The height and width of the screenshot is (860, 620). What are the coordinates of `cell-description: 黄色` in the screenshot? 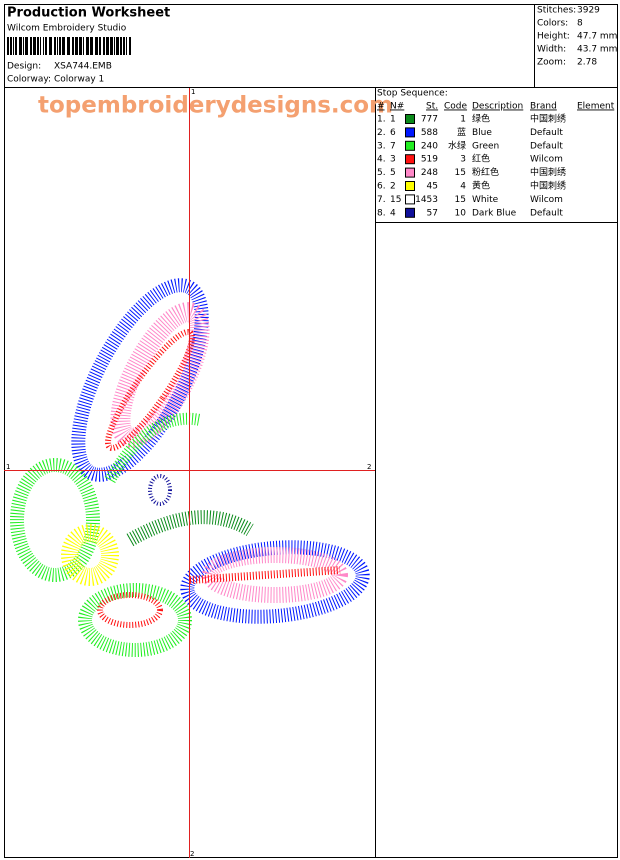 It's located at (481, 186).